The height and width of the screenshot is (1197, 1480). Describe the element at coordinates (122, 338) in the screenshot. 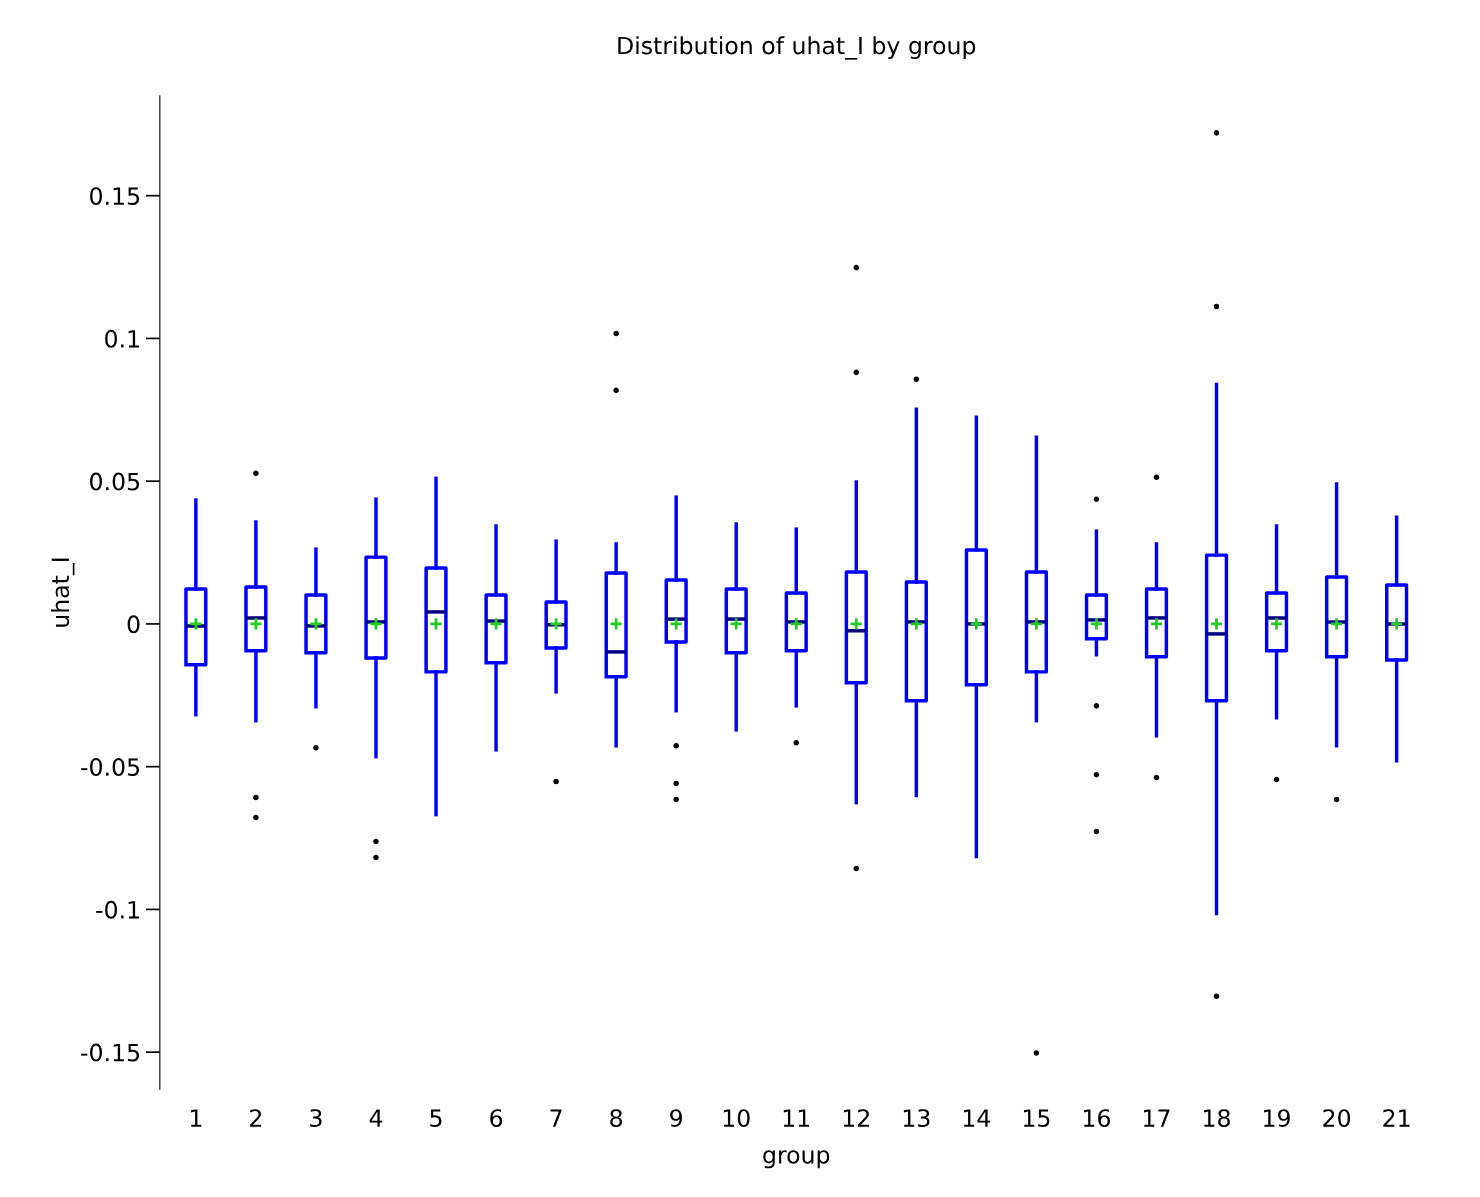

I see `y-tick-label: 0.1` at that location.